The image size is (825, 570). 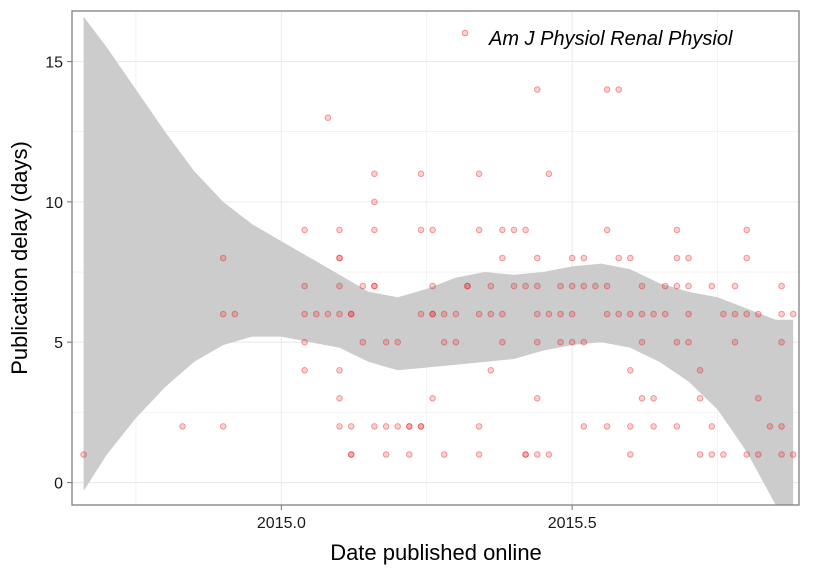 What do you see at coordinates (281, 523) in the screenshot?
I see `x-tick-label: 2015.0` at bounding box center [281, 523].